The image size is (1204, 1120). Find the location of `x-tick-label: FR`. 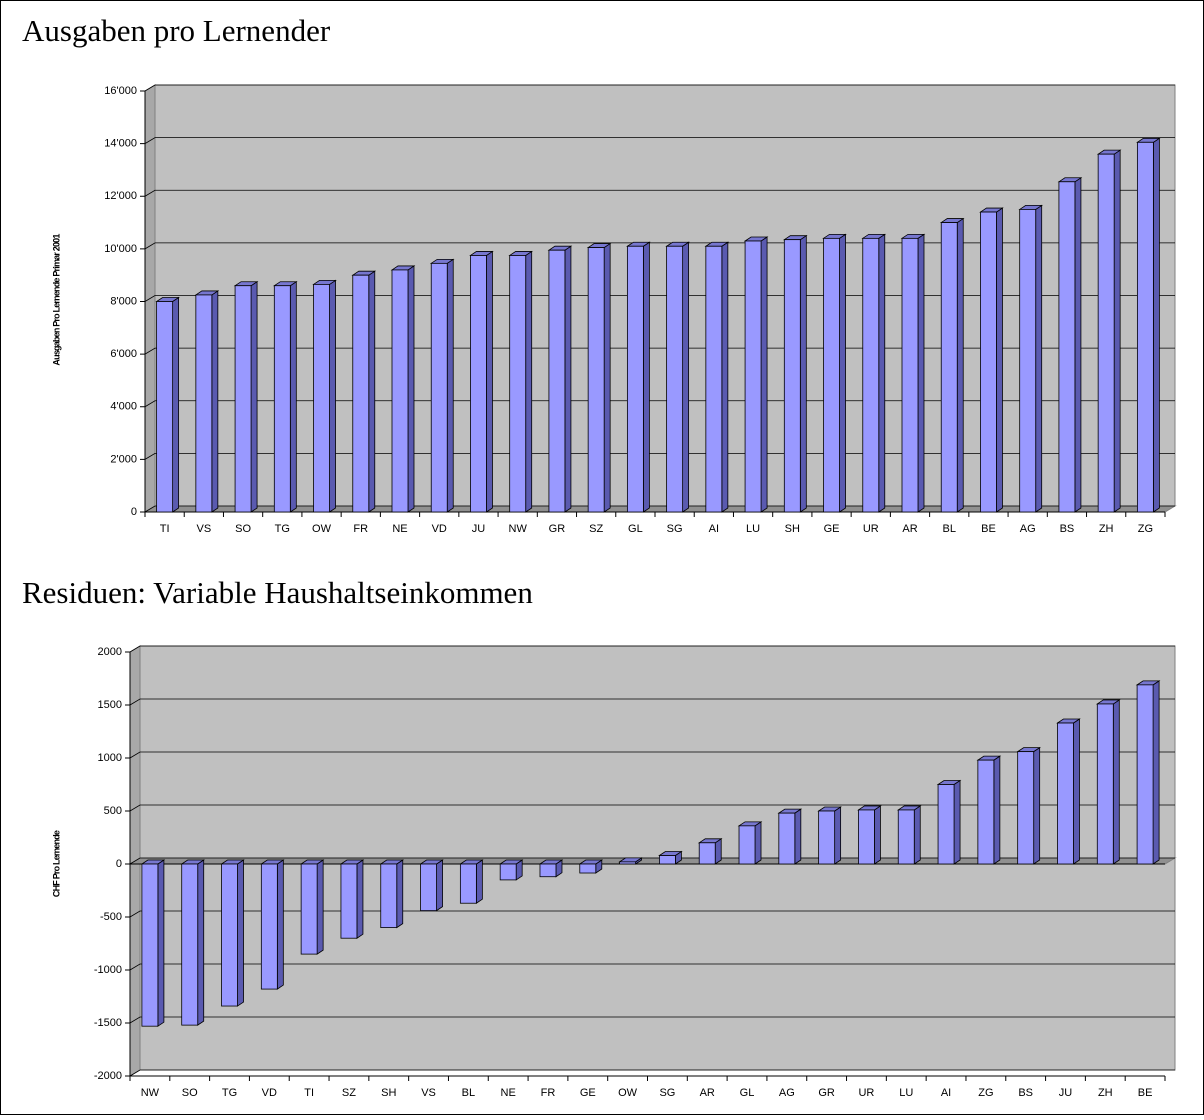

x-tick-label: FR is located at coordinates (360, 529).